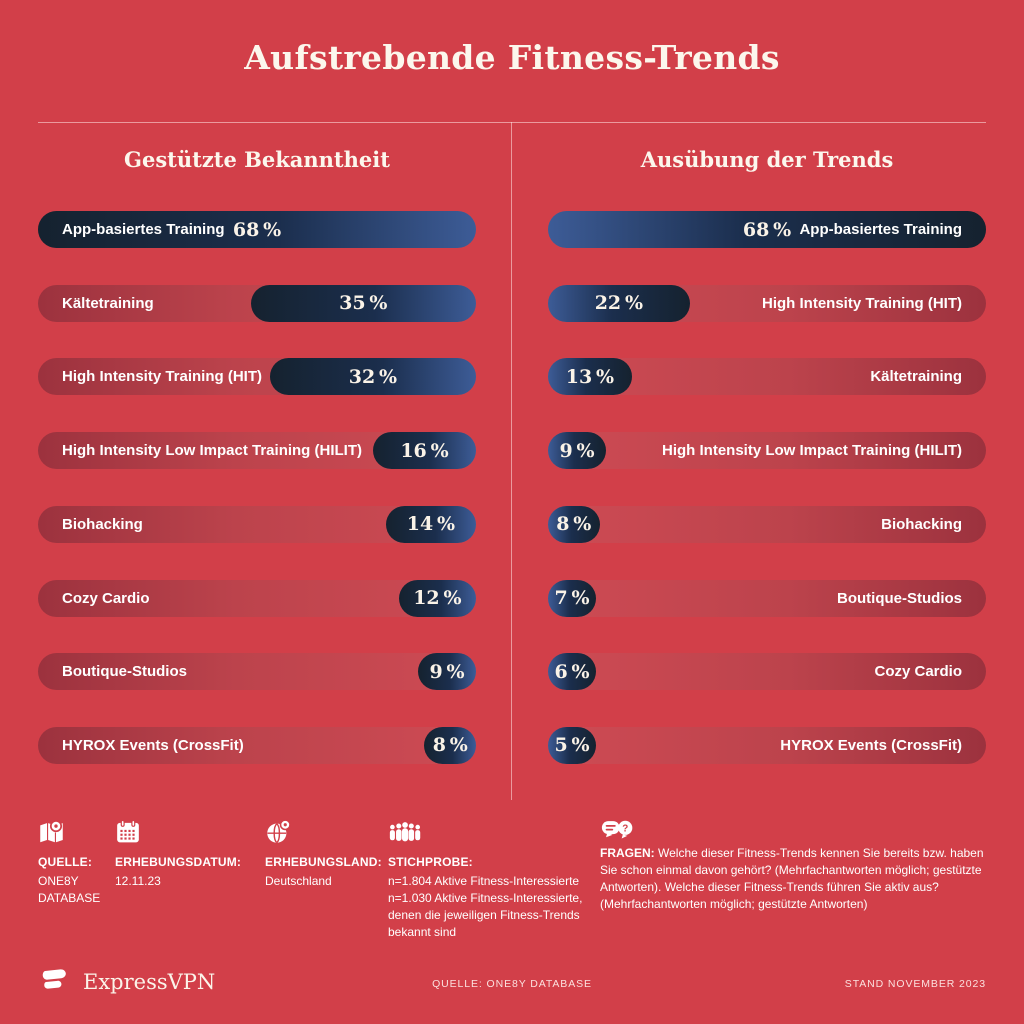  Describe the element at coordinates (298, 881) in the screenshot. I see `footnote-body: Deutschland` at that location.